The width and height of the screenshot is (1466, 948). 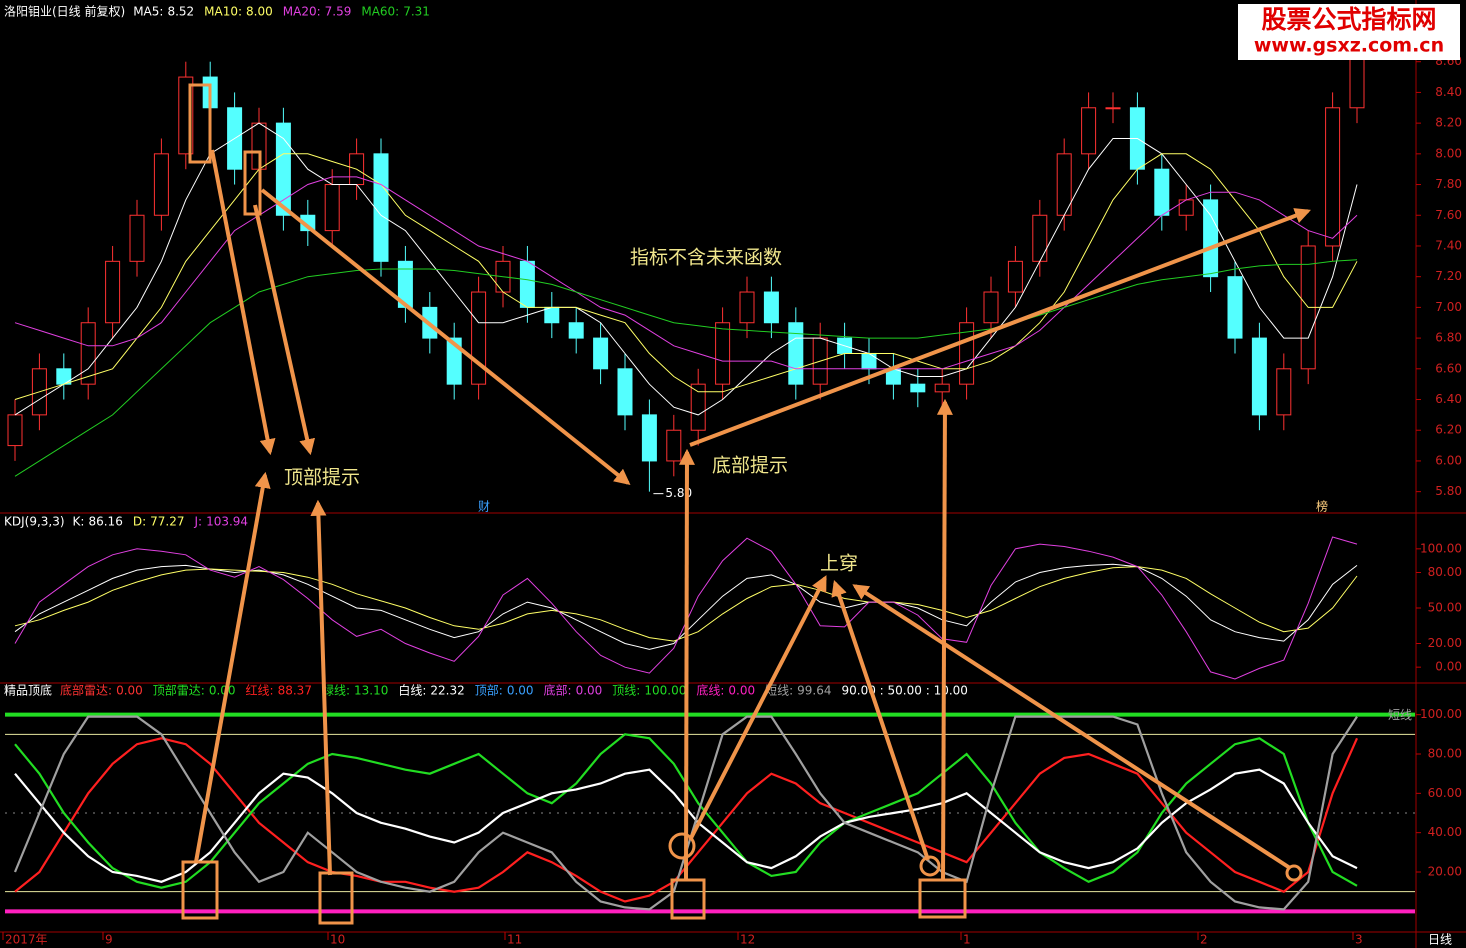 I want to click on legend-name: K:, so click(x=79, y=522).